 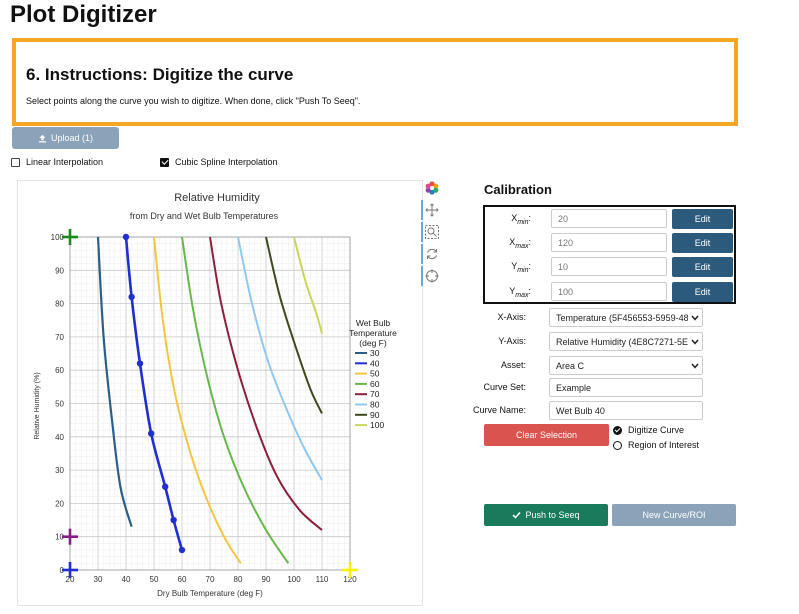 I want to click on curve-set-field: Curve Set: Example, so click(x=609, y=388).